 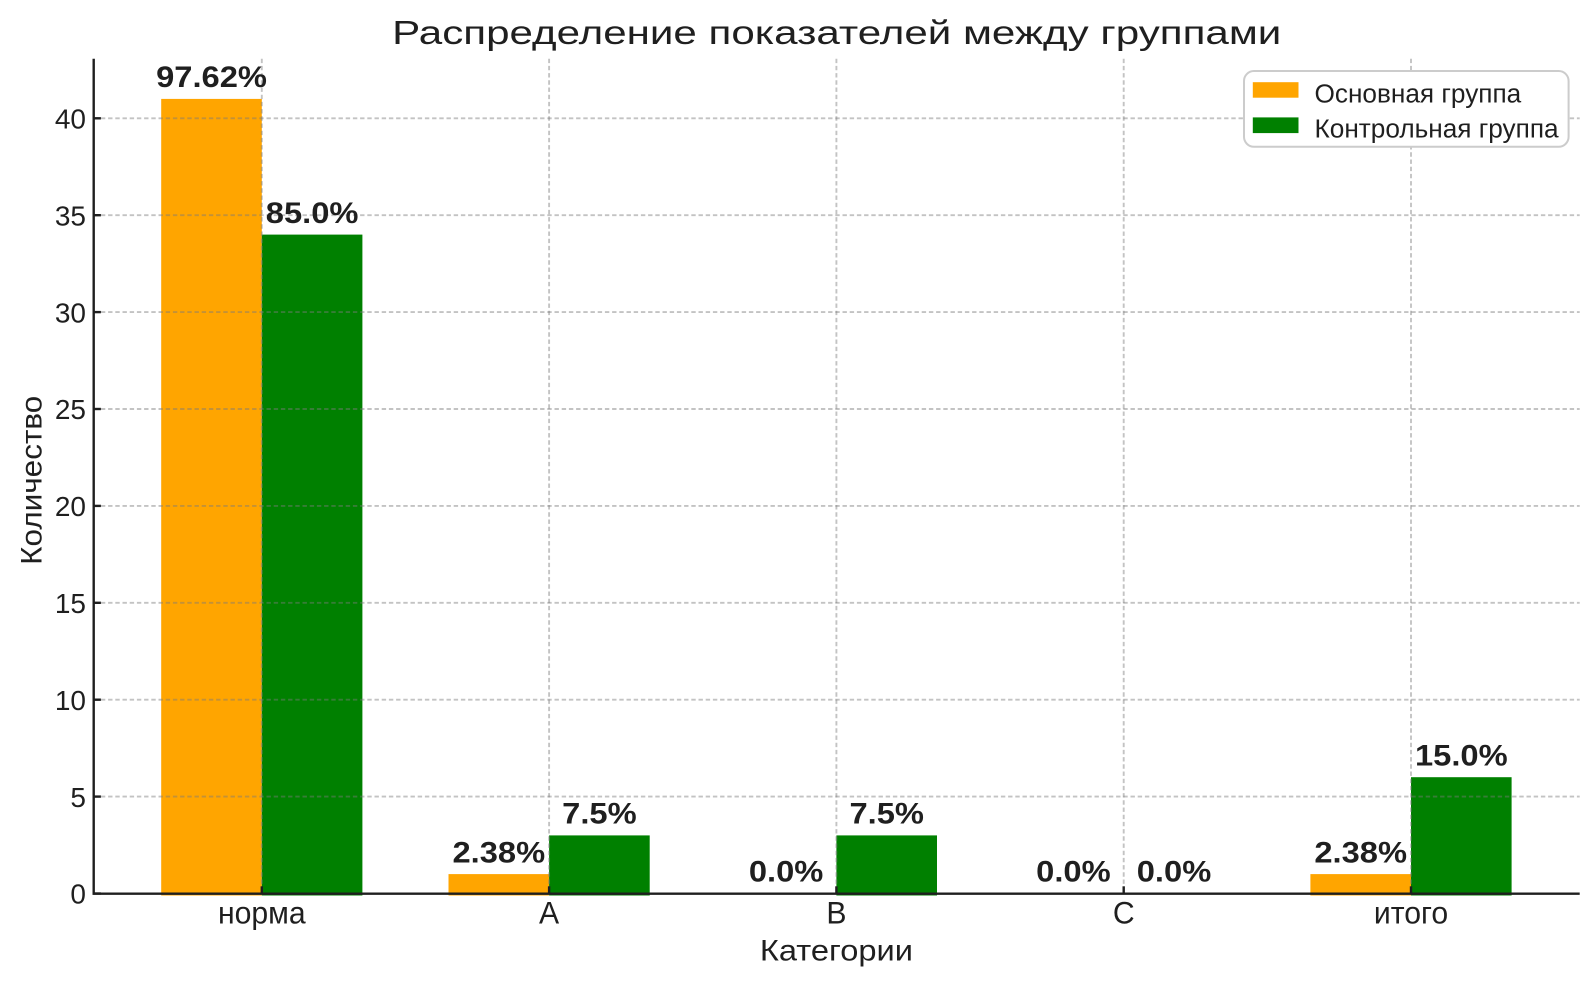 I want to click on svg-text: 25, so click(x=70, y=409).